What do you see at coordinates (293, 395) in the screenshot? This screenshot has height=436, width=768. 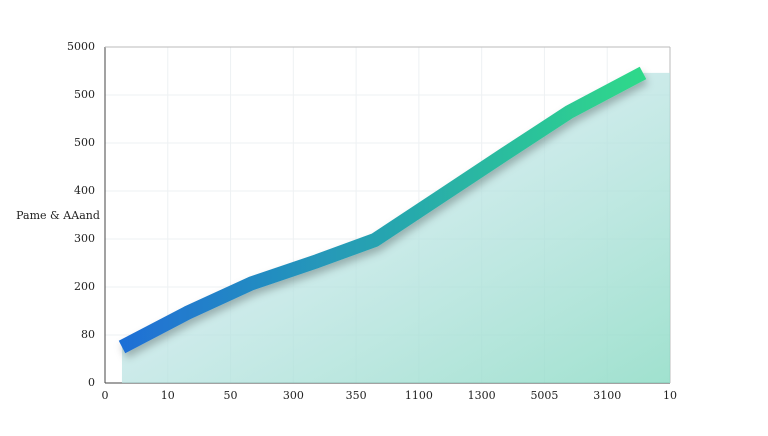 I see `x-tick-label: 300` at bounding box center [293, 395].